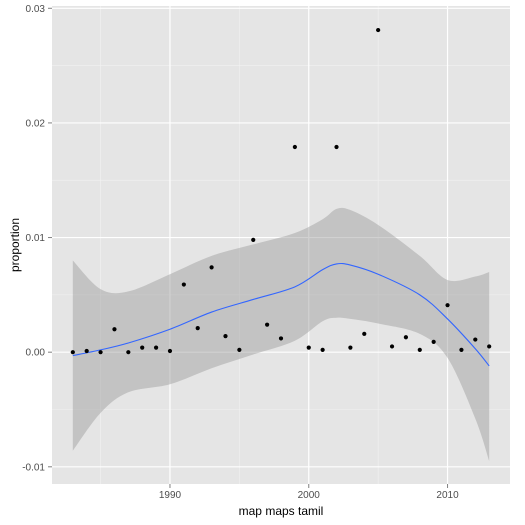 The image size is (525, 525). I want to click on x-tick-label: 2000, so click(309, 495).